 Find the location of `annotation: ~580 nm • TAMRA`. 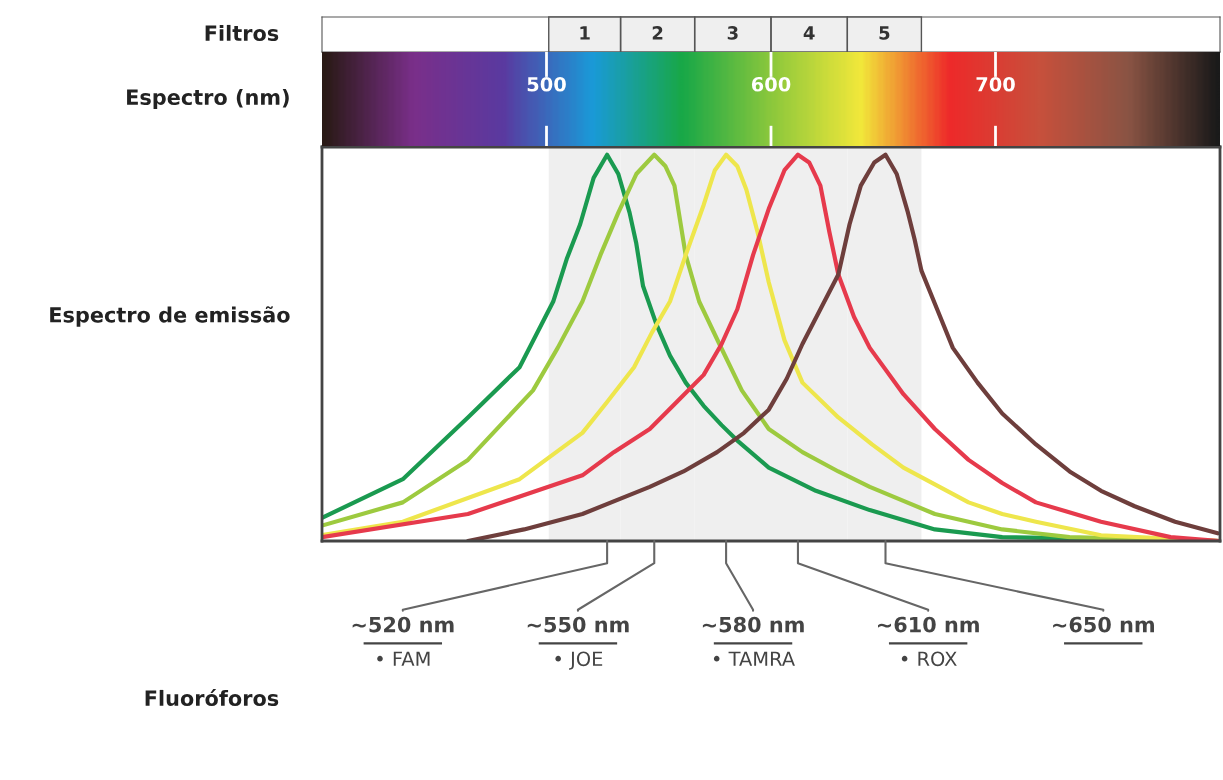

annotation: ~580 nm • TAMRA is located at coordinates (753, 641).